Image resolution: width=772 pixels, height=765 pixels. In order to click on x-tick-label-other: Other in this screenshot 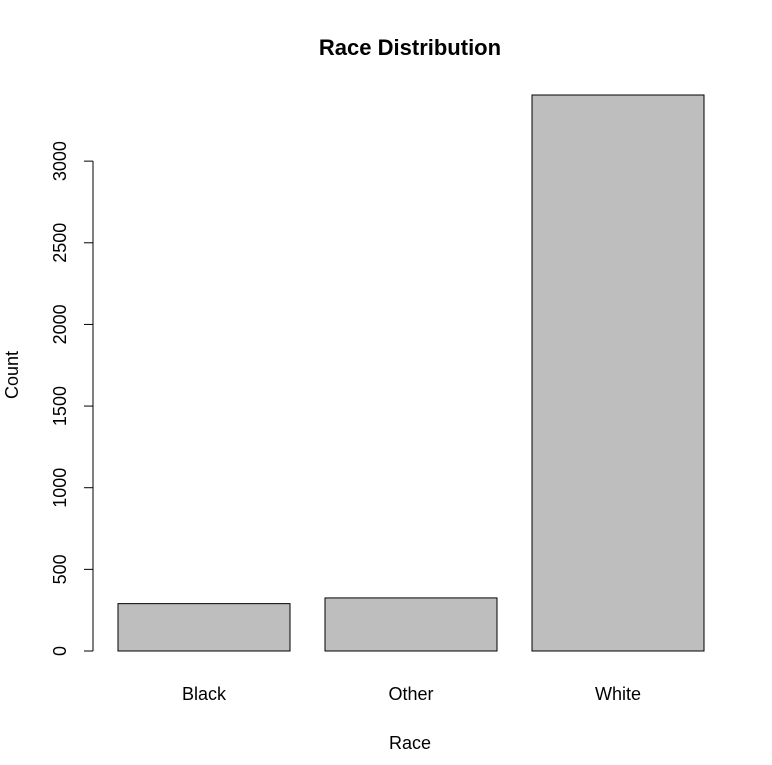, I will do `click(410, 694)`.